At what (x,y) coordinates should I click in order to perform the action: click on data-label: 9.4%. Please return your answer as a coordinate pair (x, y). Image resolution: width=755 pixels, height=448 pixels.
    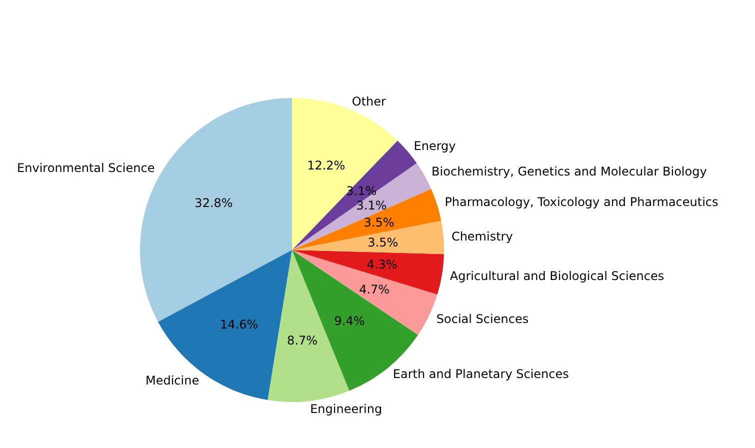
    Looking at the image, I should click on (349, 321).